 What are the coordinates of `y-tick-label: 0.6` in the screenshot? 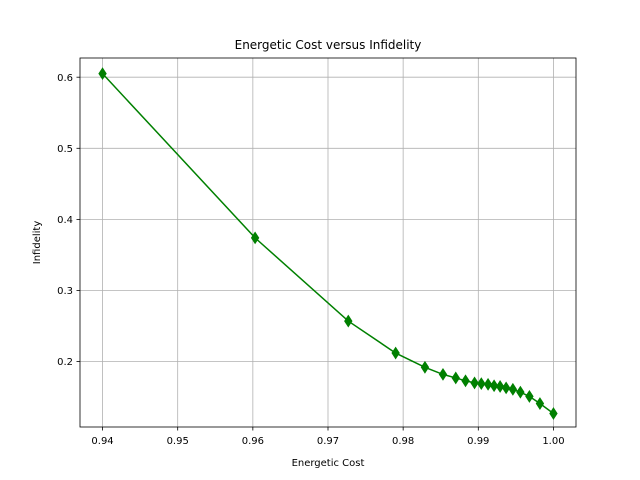 It's located at (65, 78).